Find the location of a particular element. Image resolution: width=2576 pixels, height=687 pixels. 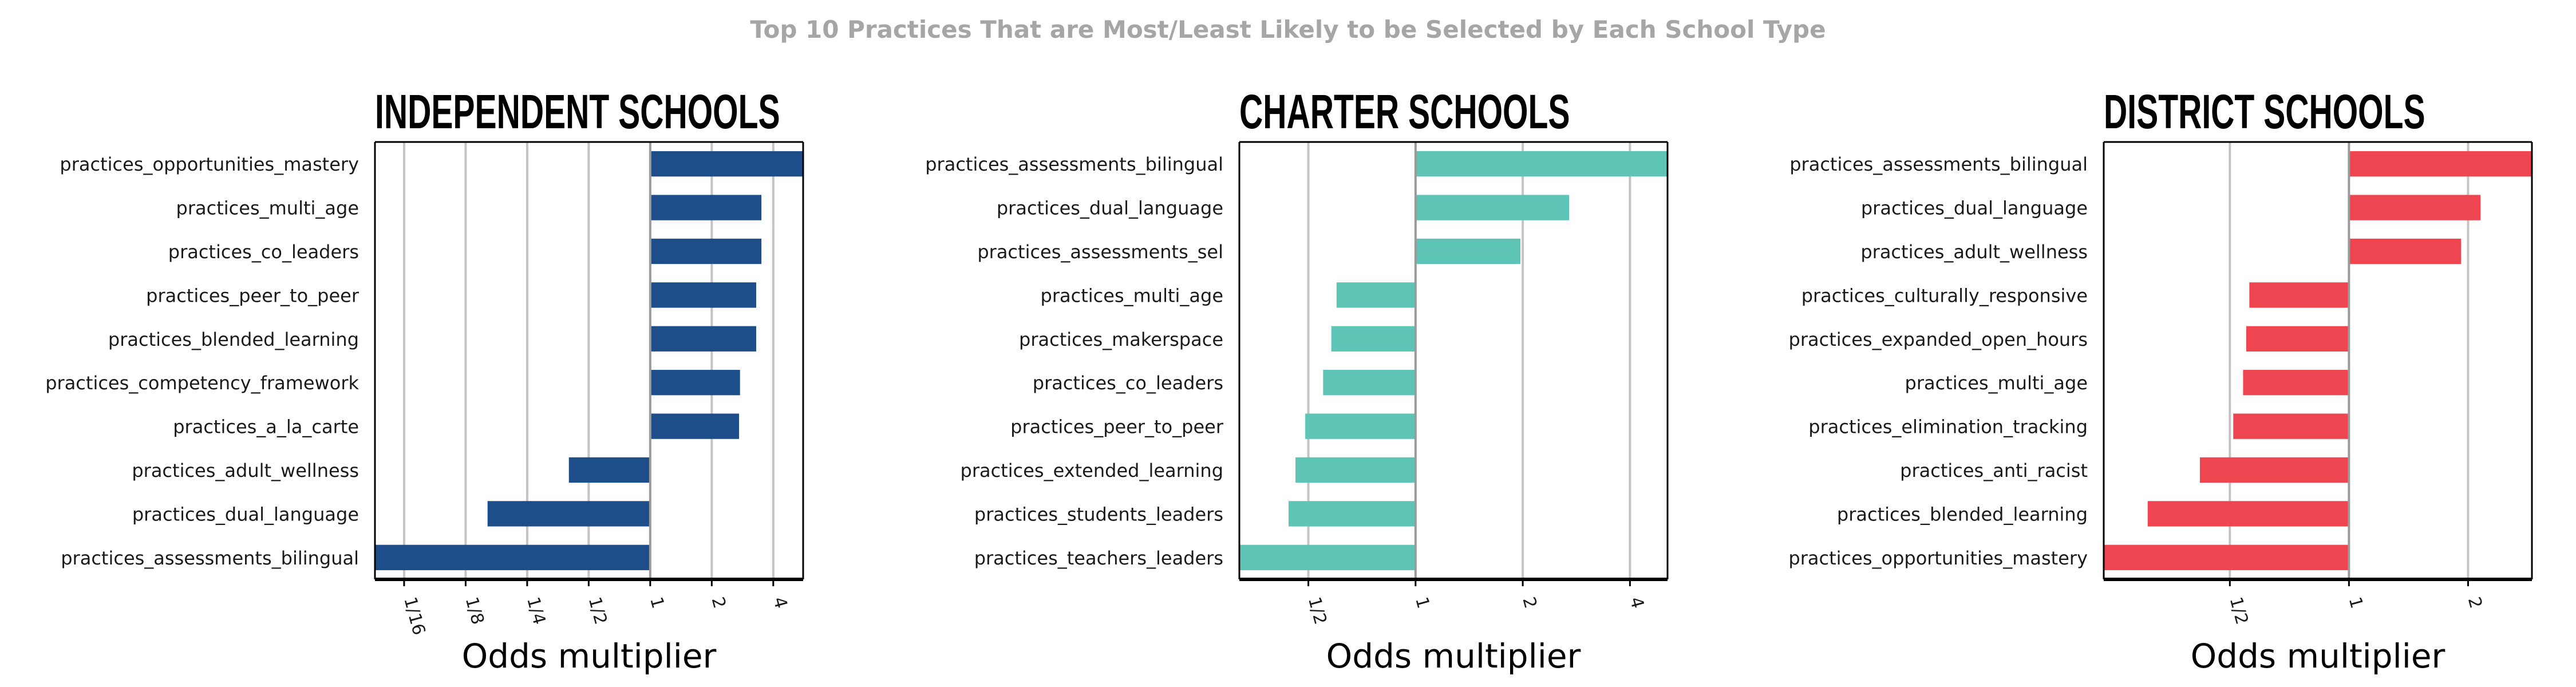

panel-title: INDEPENDENT SCHOOLS is located at coordinates (577, 112).